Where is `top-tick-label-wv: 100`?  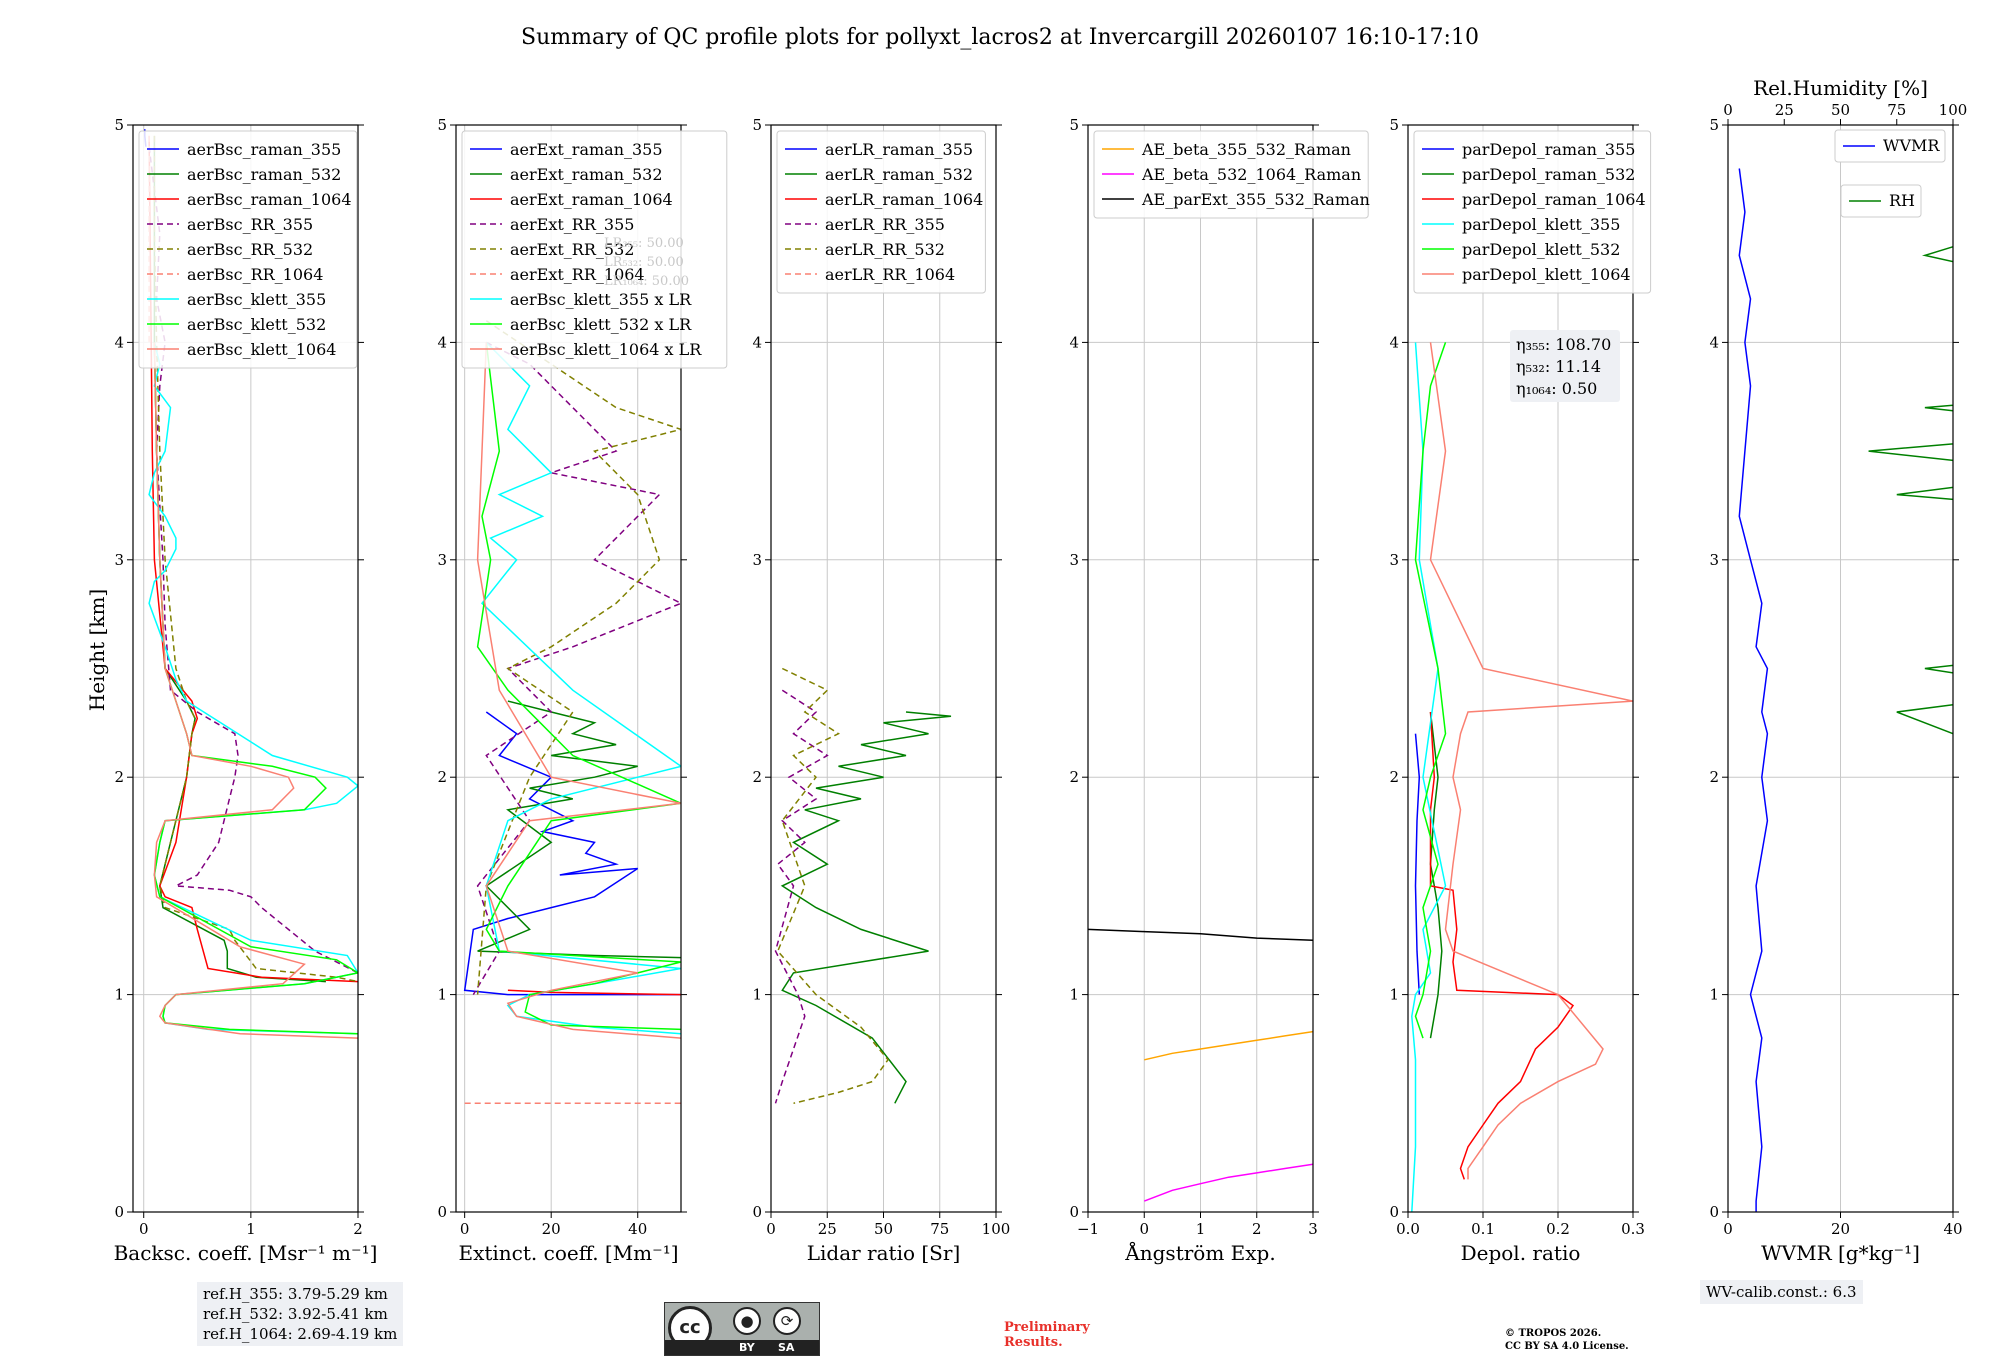
top-tick-label-wv: 100 is located at coordinates (1953, 110).